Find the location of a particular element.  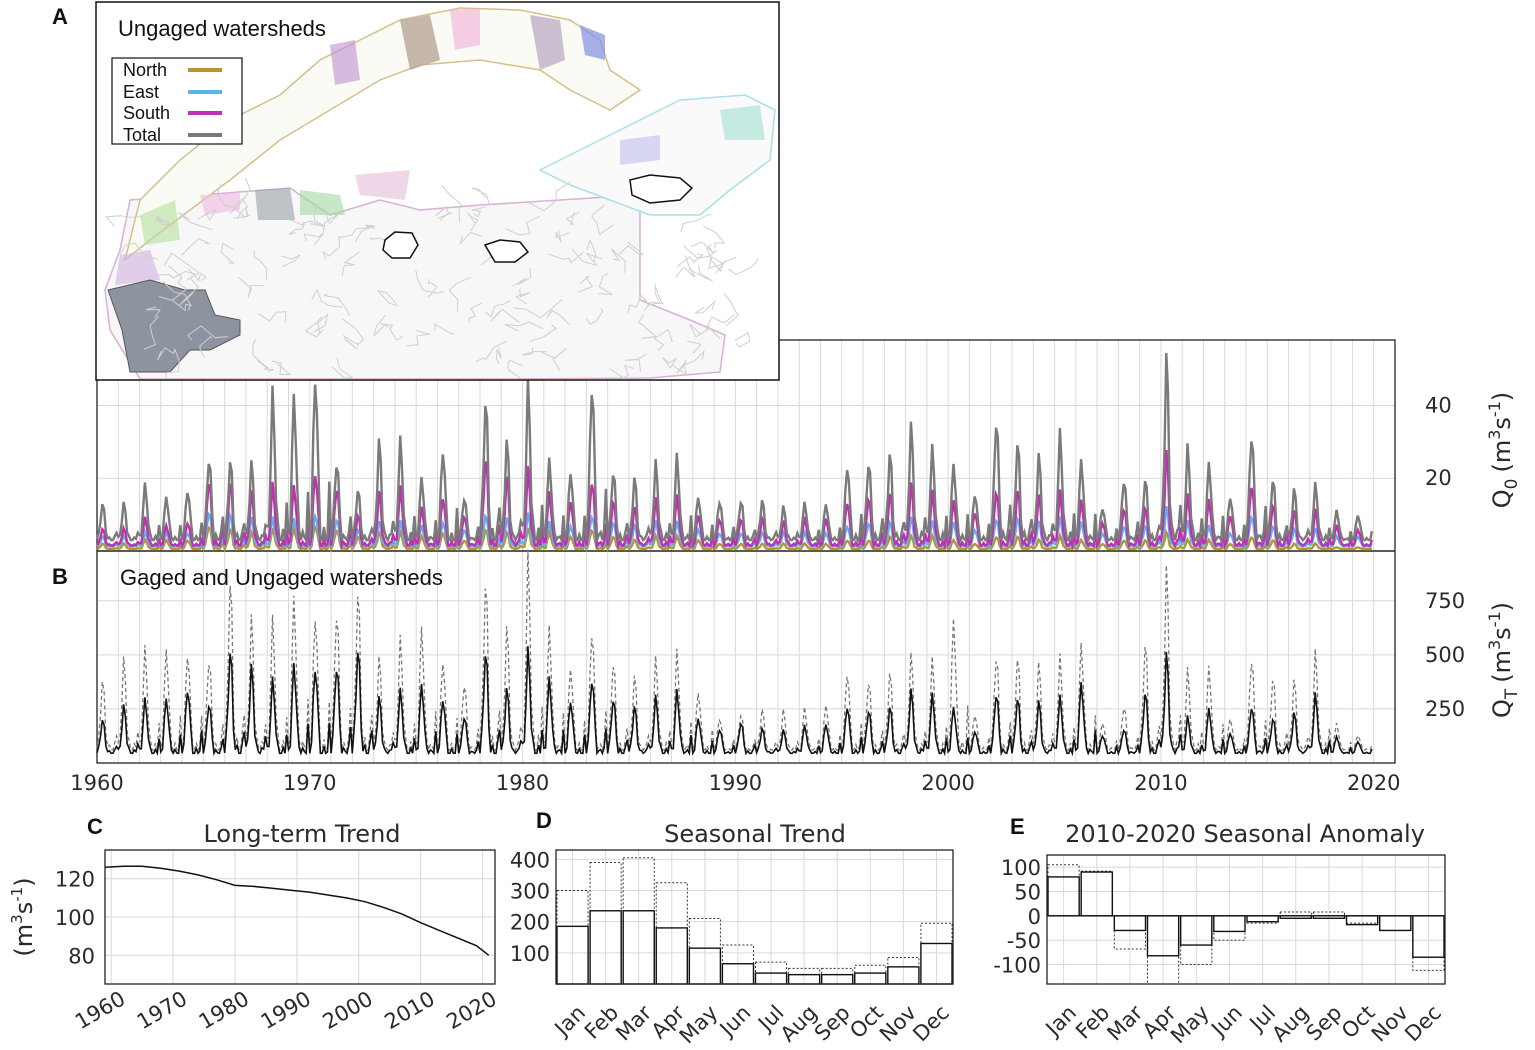

panel-c-ylabel: (m3s-1) is located at coordinates (23, 916).